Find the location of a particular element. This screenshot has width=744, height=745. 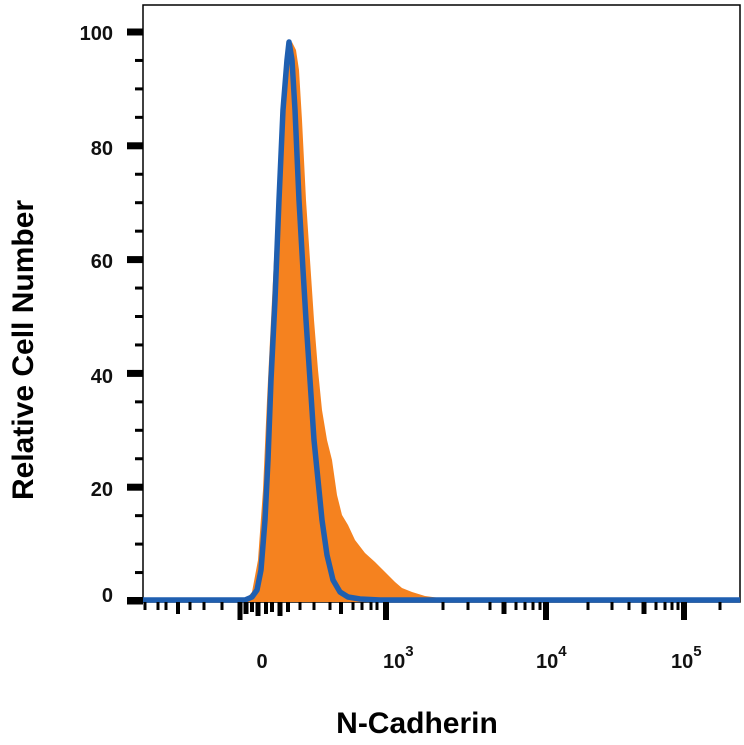

y-tick-100: 100 is located at coordinates (96, 34).